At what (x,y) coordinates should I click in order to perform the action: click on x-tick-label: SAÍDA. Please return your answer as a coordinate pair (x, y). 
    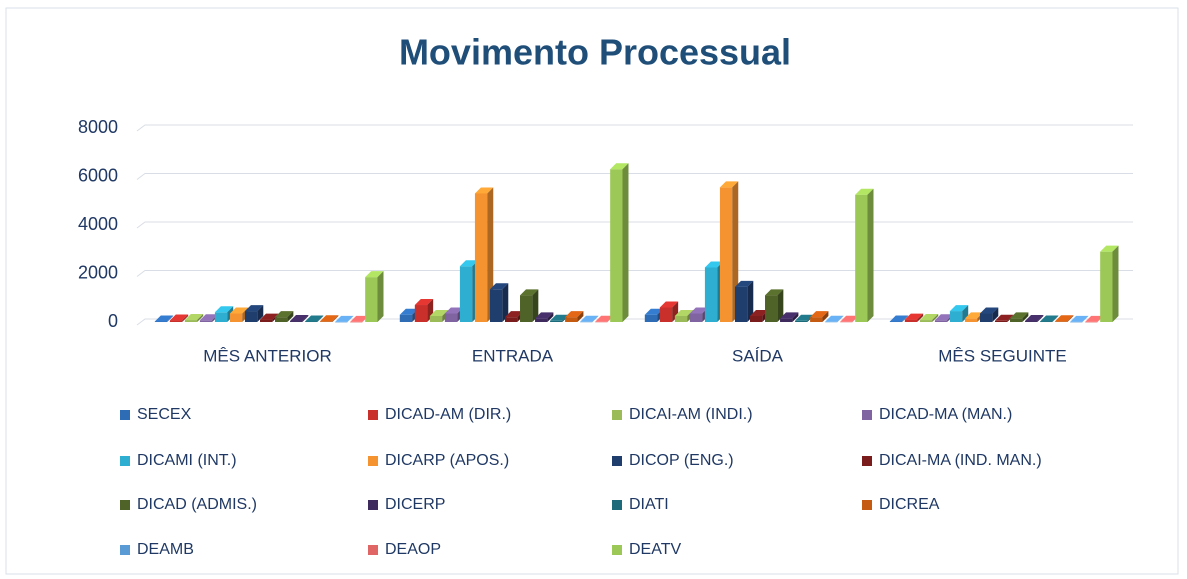
    Looking at the image, I should click on (758, 355).